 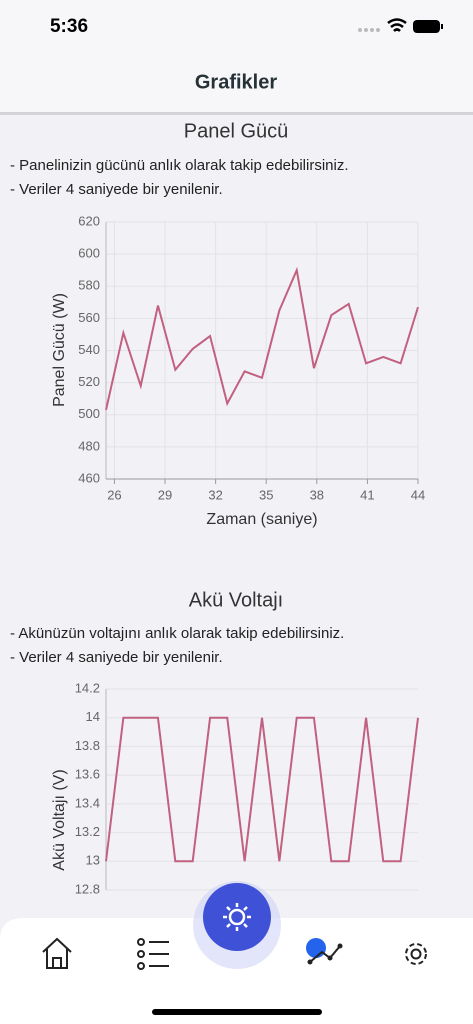 I want to click on status-time: 5:36, so click(x=69, y=26).